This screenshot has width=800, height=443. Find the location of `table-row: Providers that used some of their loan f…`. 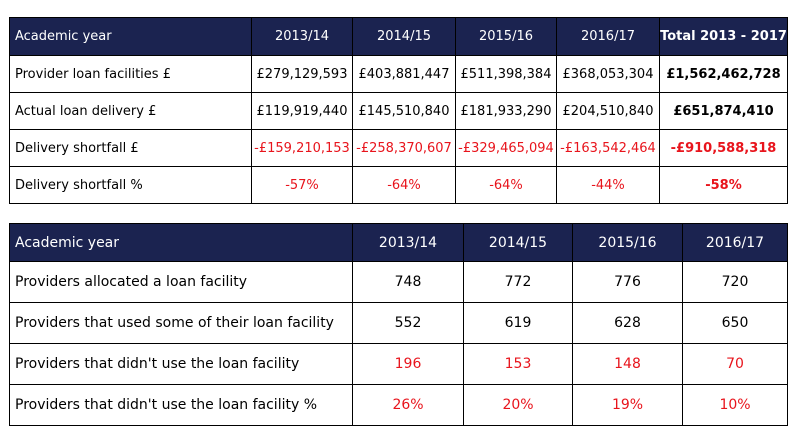

table-row: Providers that used some of their loan f… is located at coordinates (398, 323).